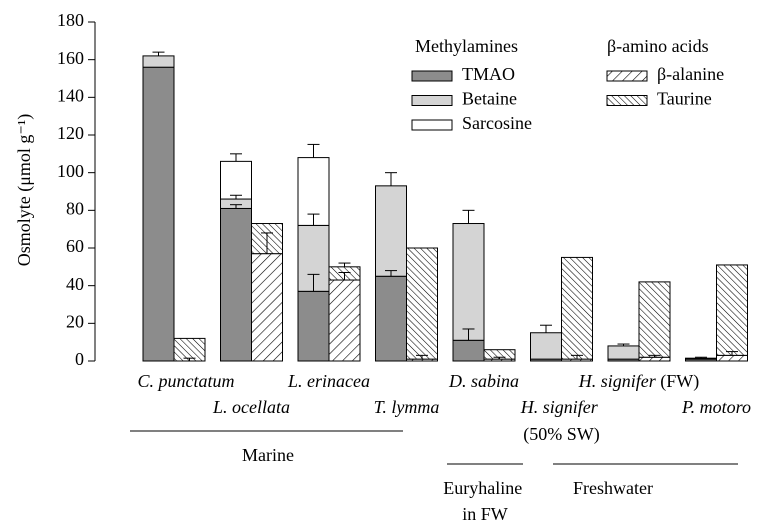  What do you see at coordinates (75, 208) in the screenshot?
I see `y-tick-label: 80` at bounding box center [75, 208].